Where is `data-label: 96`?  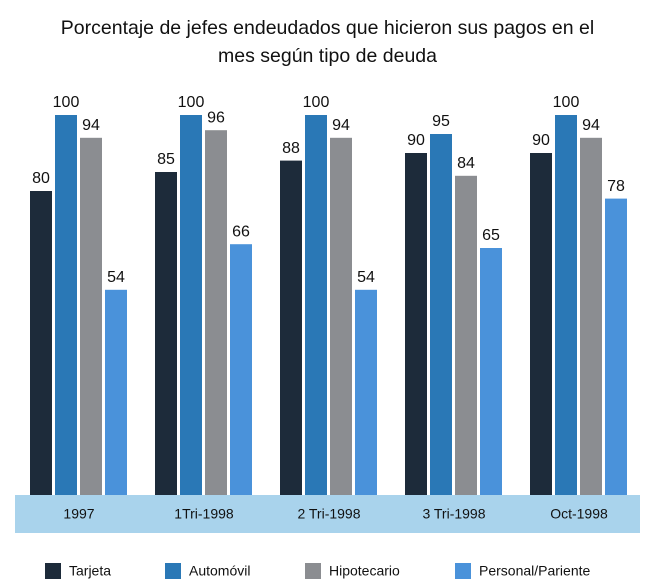 data-label: 96 is located at coordinates (216, 117).